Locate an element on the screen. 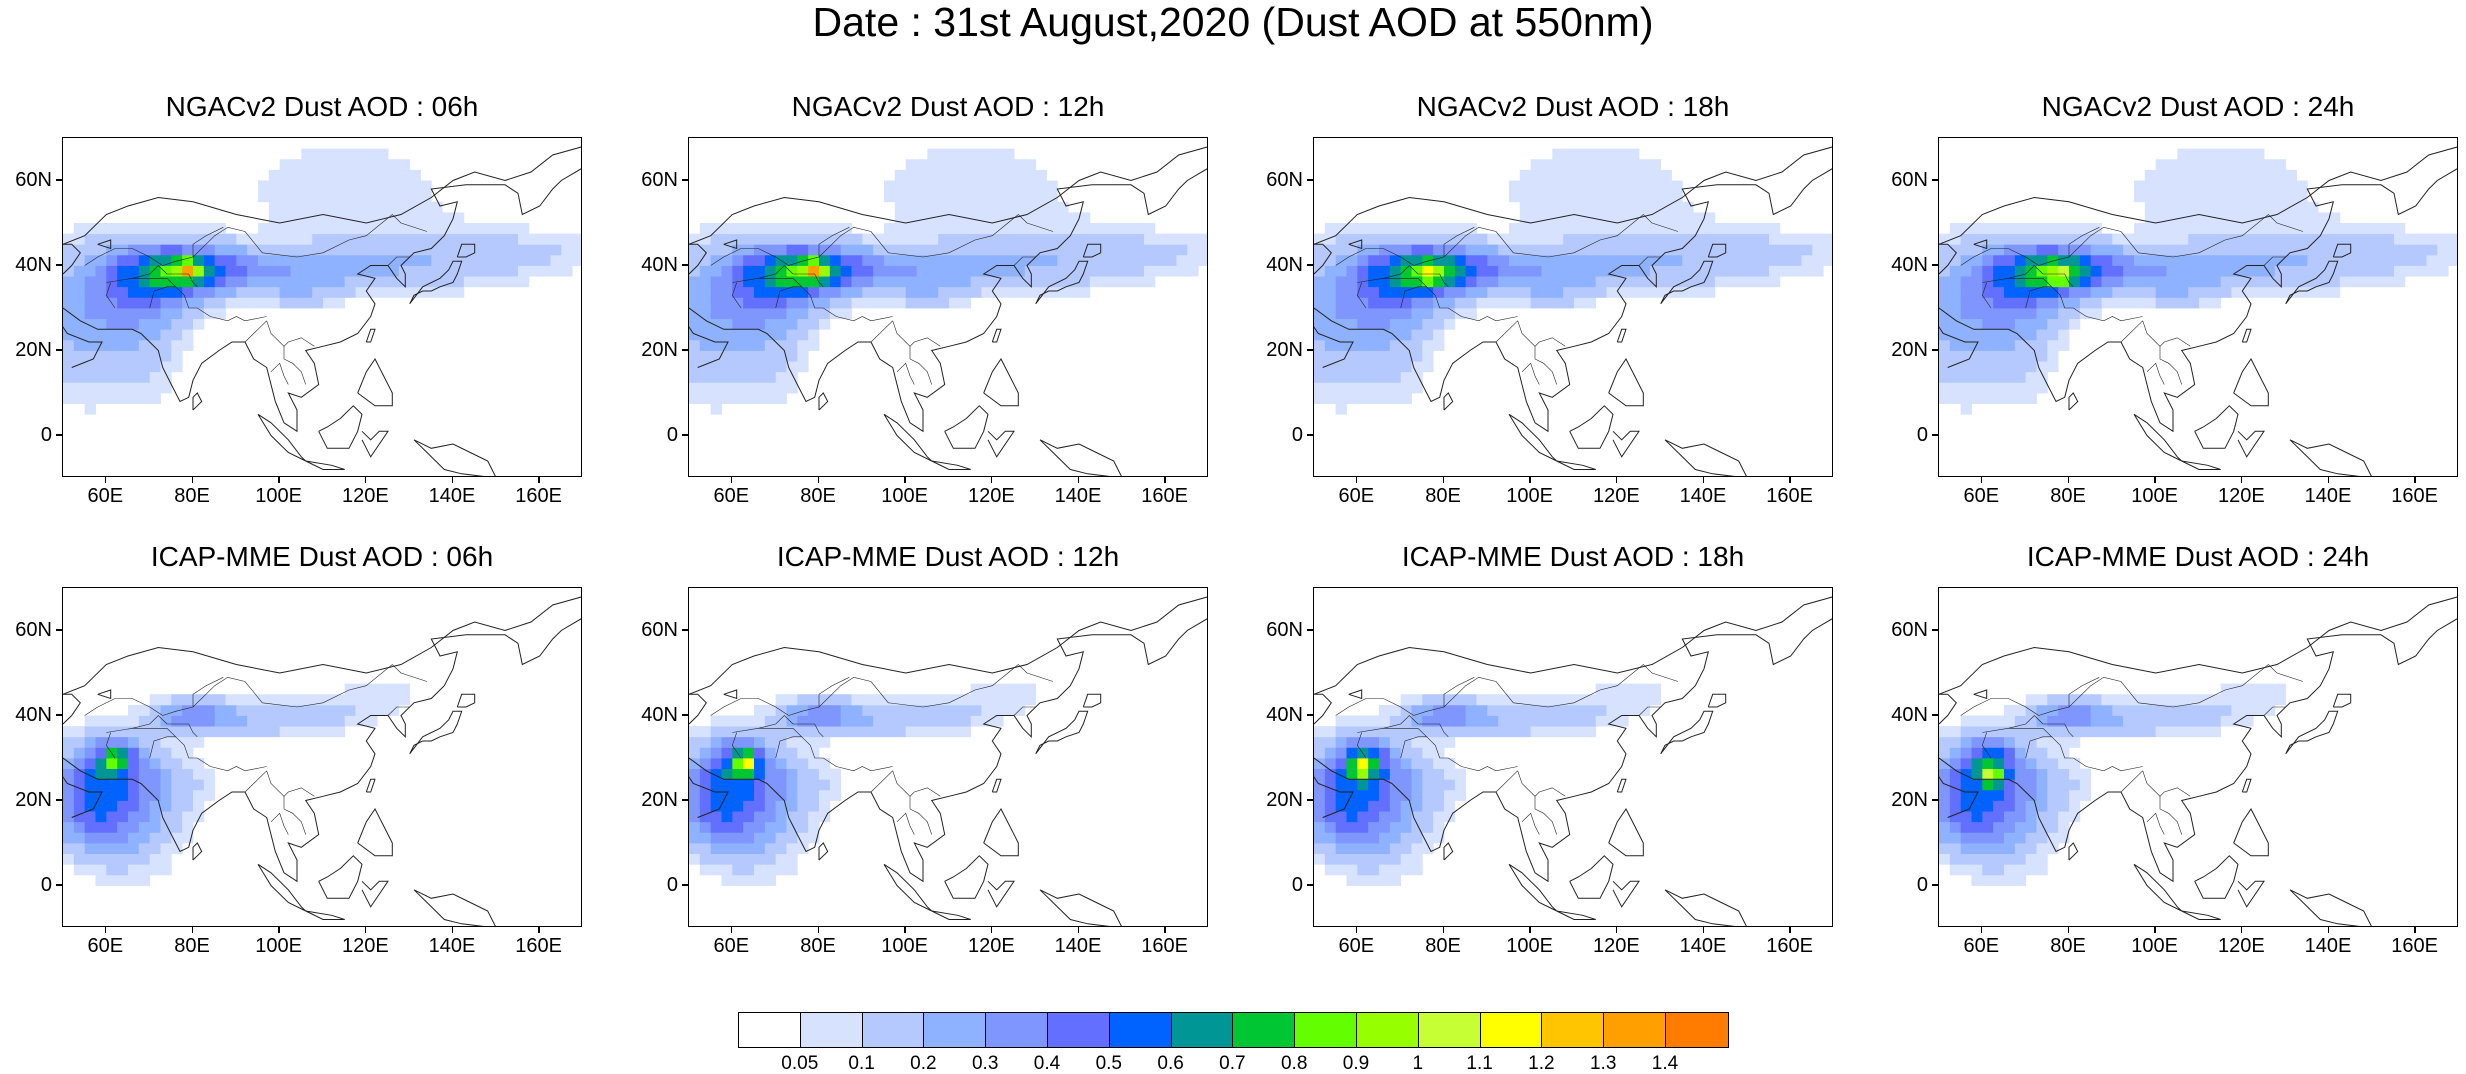 Image resolution: width=2466 pixels, height=1074 pixels. lon-tick-label: 120E is located at coordinates (991, 496).